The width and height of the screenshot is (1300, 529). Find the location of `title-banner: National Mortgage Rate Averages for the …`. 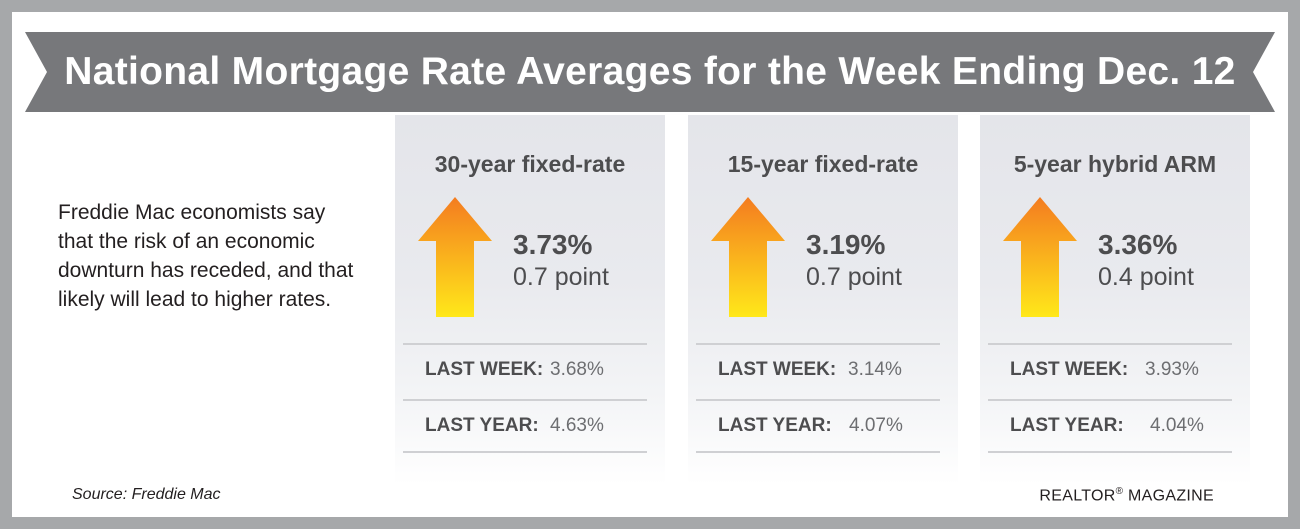

title-banner: National Mortgage Rate Averages for the … is located at coordinates (650, 72).